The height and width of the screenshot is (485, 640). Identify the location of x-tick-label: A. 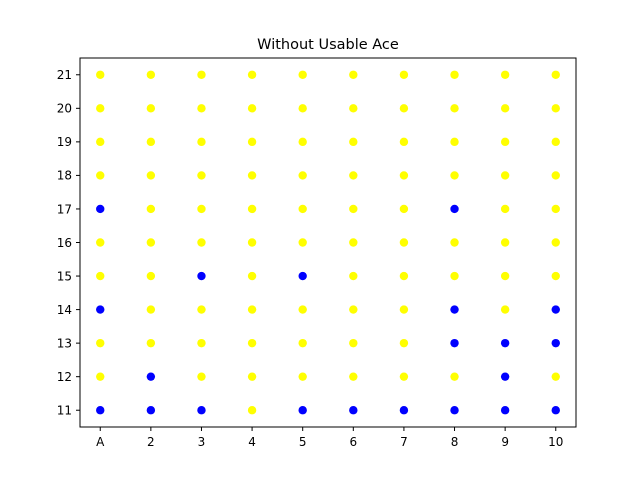
(100, 442).